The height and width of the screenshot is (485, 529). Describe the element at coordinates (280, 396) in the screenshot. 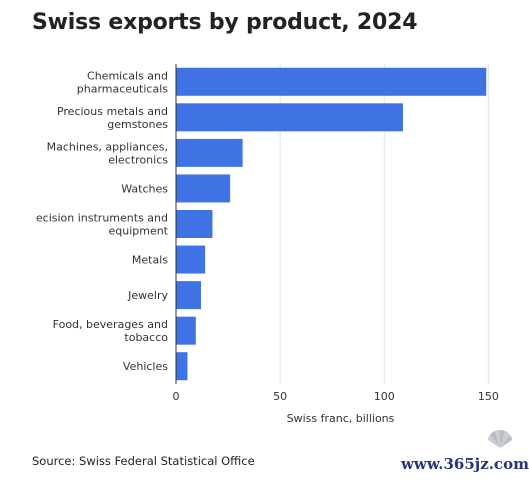

I see `x-tick-label: 50` at that location.